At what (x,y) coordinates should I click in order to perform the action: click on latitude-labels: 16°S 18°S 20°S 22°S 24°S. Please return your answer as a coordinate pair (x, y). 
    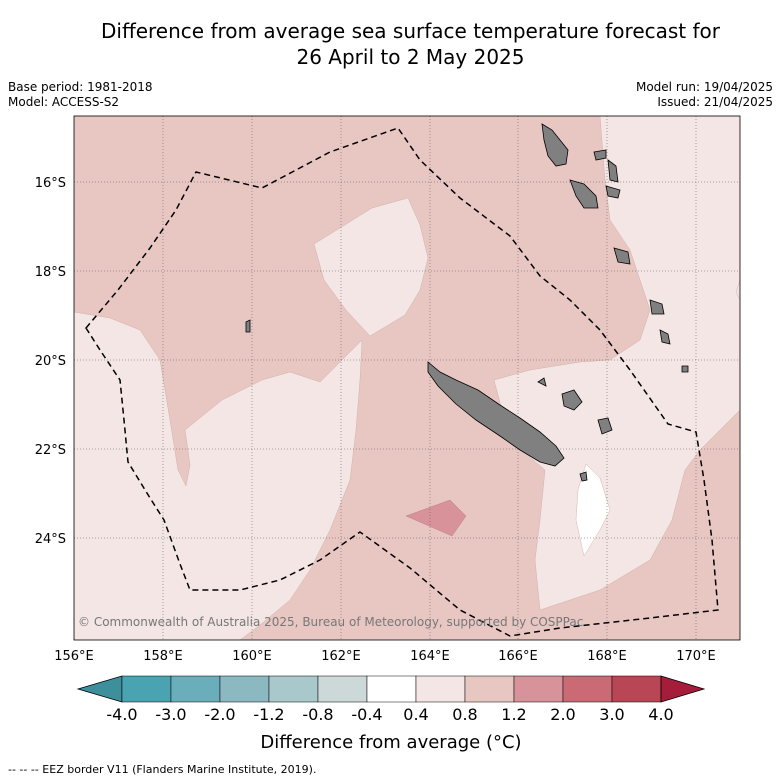
    Looking at the image, I should click on (50, 361).